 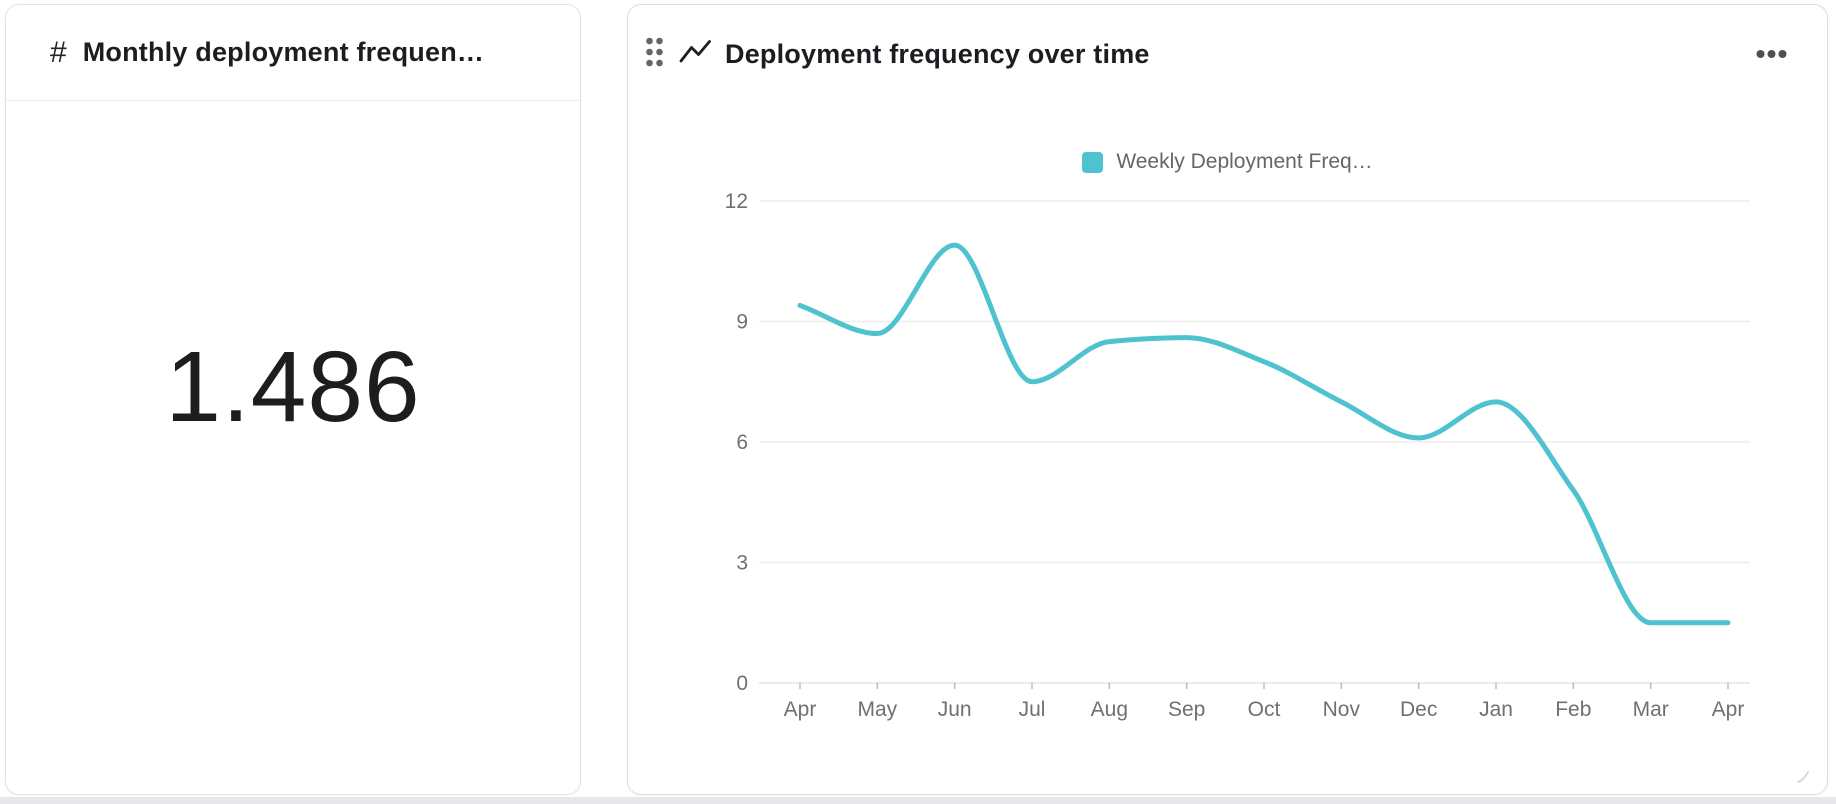 What do you see at coordinates (1803, 779) in the screenshot?
I see `resize-handle-icon` at bounding box center [1803, 779].